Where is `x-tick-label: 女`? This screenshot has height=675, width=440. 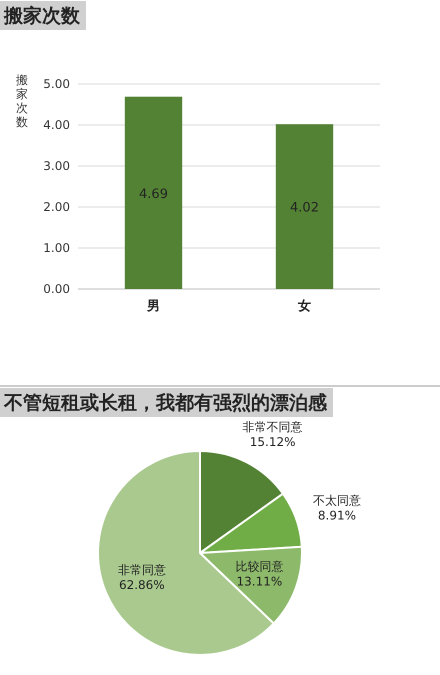 x-tick-label: 女 is located at coordinates (304, 306).